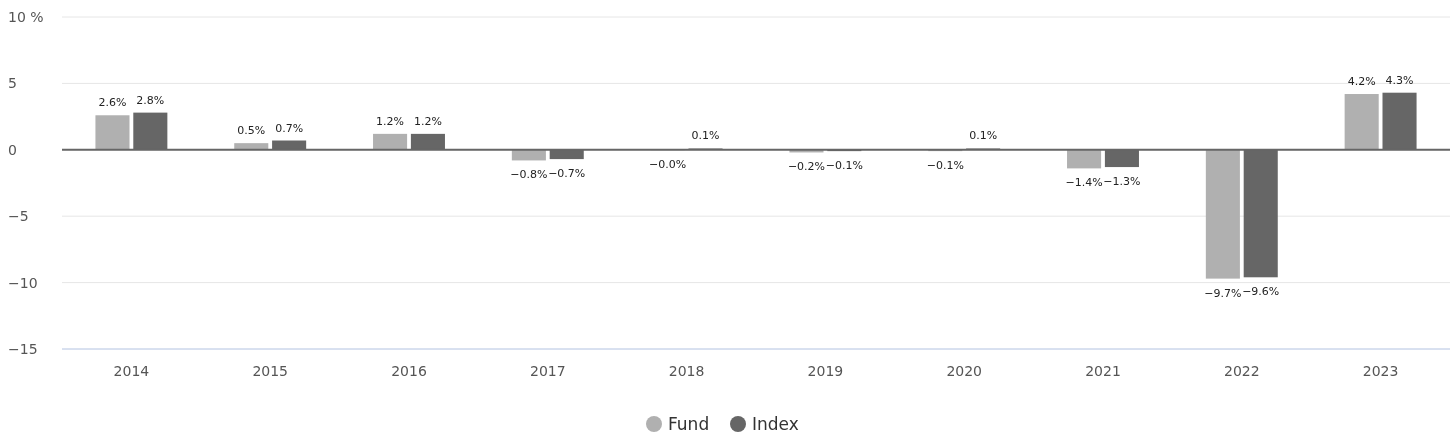 This screenshot has width=1456, height=437. I want to click on y-tick-label: 0, so click(12, 149).